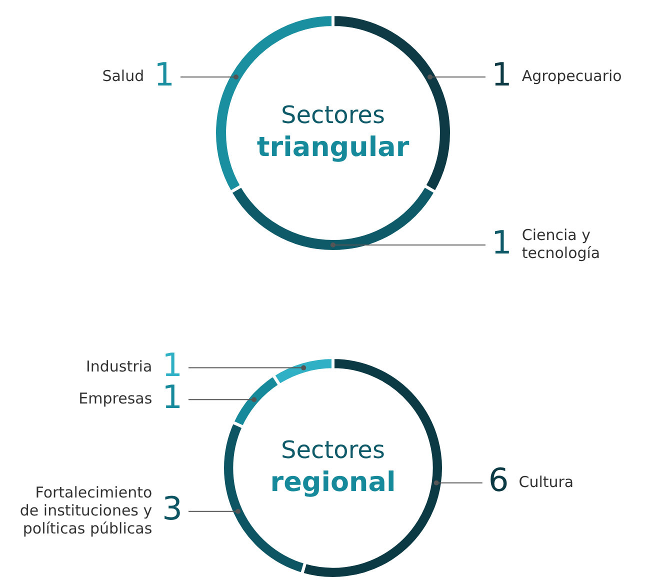 The height and width of the screenshot is (588, 651). I want to click on text: regional, so click(333, 482).